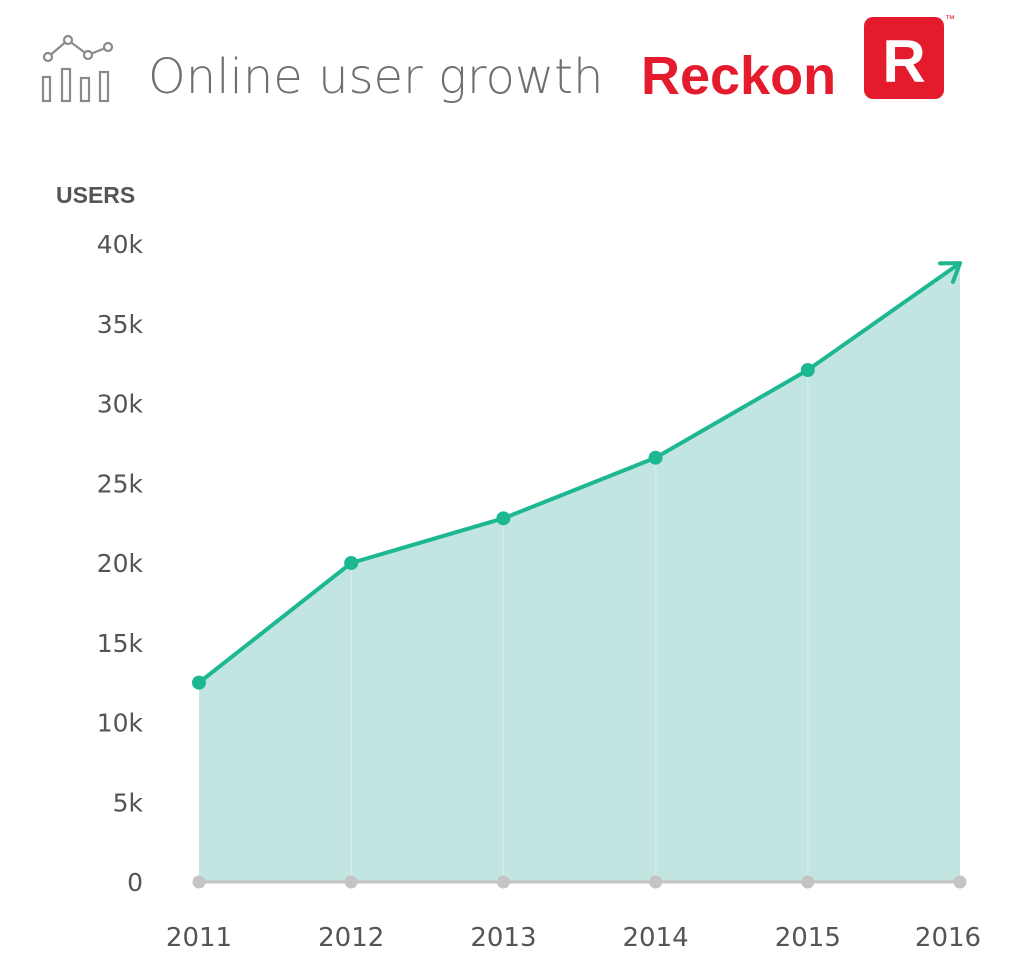  What do you see at coordinates (77, 68) in the screenshot?
I see `chart-growth-icon` at bounding box center [77, 68].